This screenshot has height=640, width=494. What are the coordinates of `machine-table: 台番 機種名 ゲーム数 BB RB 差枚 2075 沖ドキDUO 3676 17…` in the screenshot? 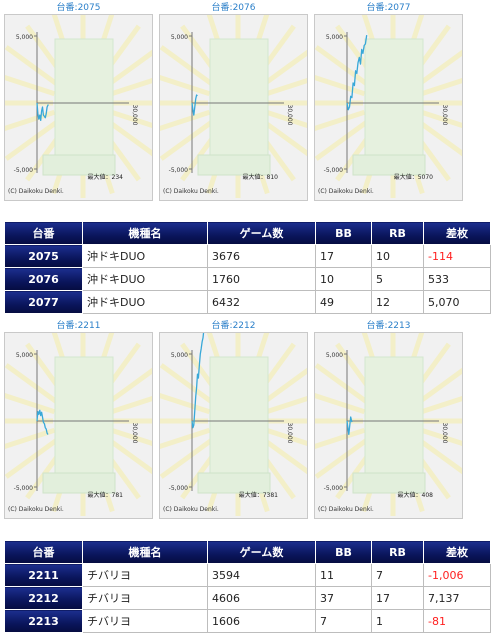 It's located at (247, 267).